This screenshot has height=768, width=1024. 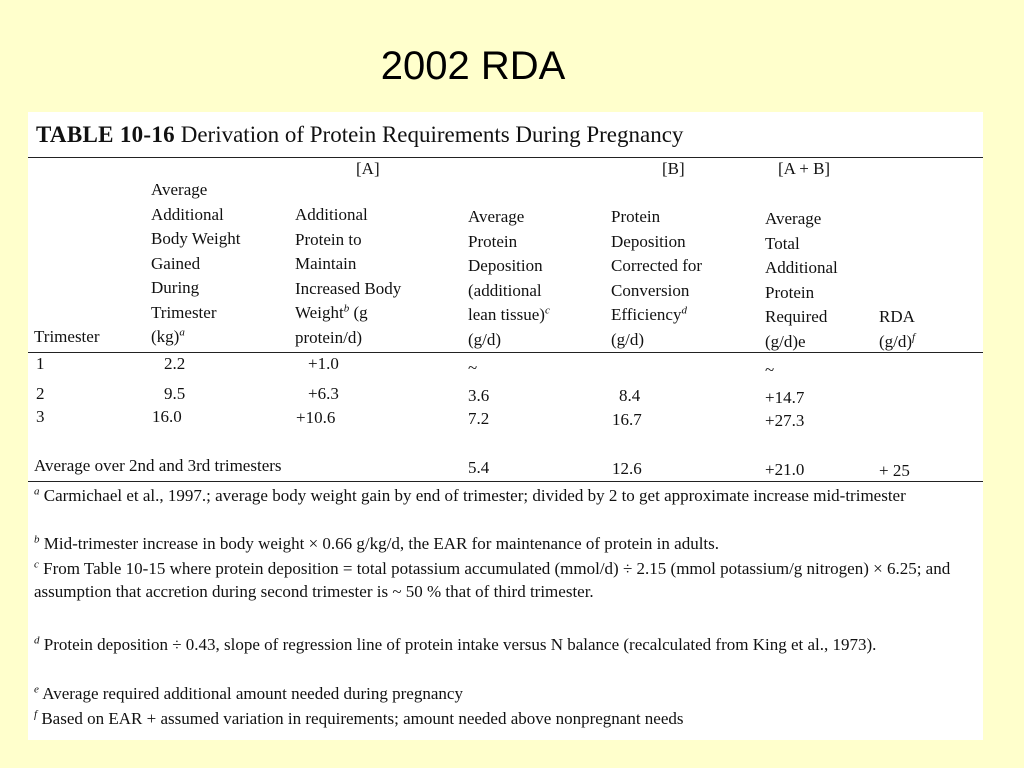 What do you see at coordinates (196, 238) in the screenshot?
I see `header-line: Body Weight` at bounding box center [196, 238].